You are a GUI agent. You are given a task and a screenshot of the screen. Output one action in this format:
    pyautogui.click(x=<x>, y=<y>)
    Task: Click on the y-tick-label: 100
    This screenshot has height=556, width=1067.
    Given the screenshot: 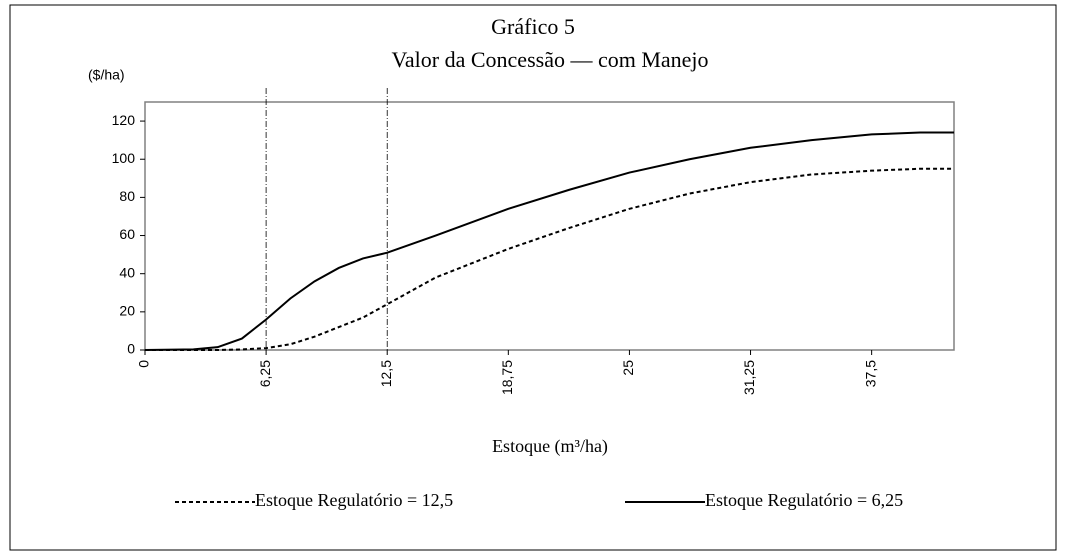 What is the action you would take?
    pyautogui.click(x=124, y=158)
    